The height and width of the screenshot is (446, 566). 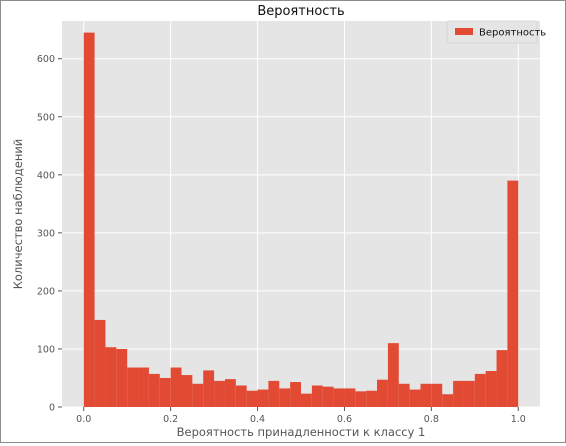 I want to click on y-tick-label: 300, so click(x=46, y=233).